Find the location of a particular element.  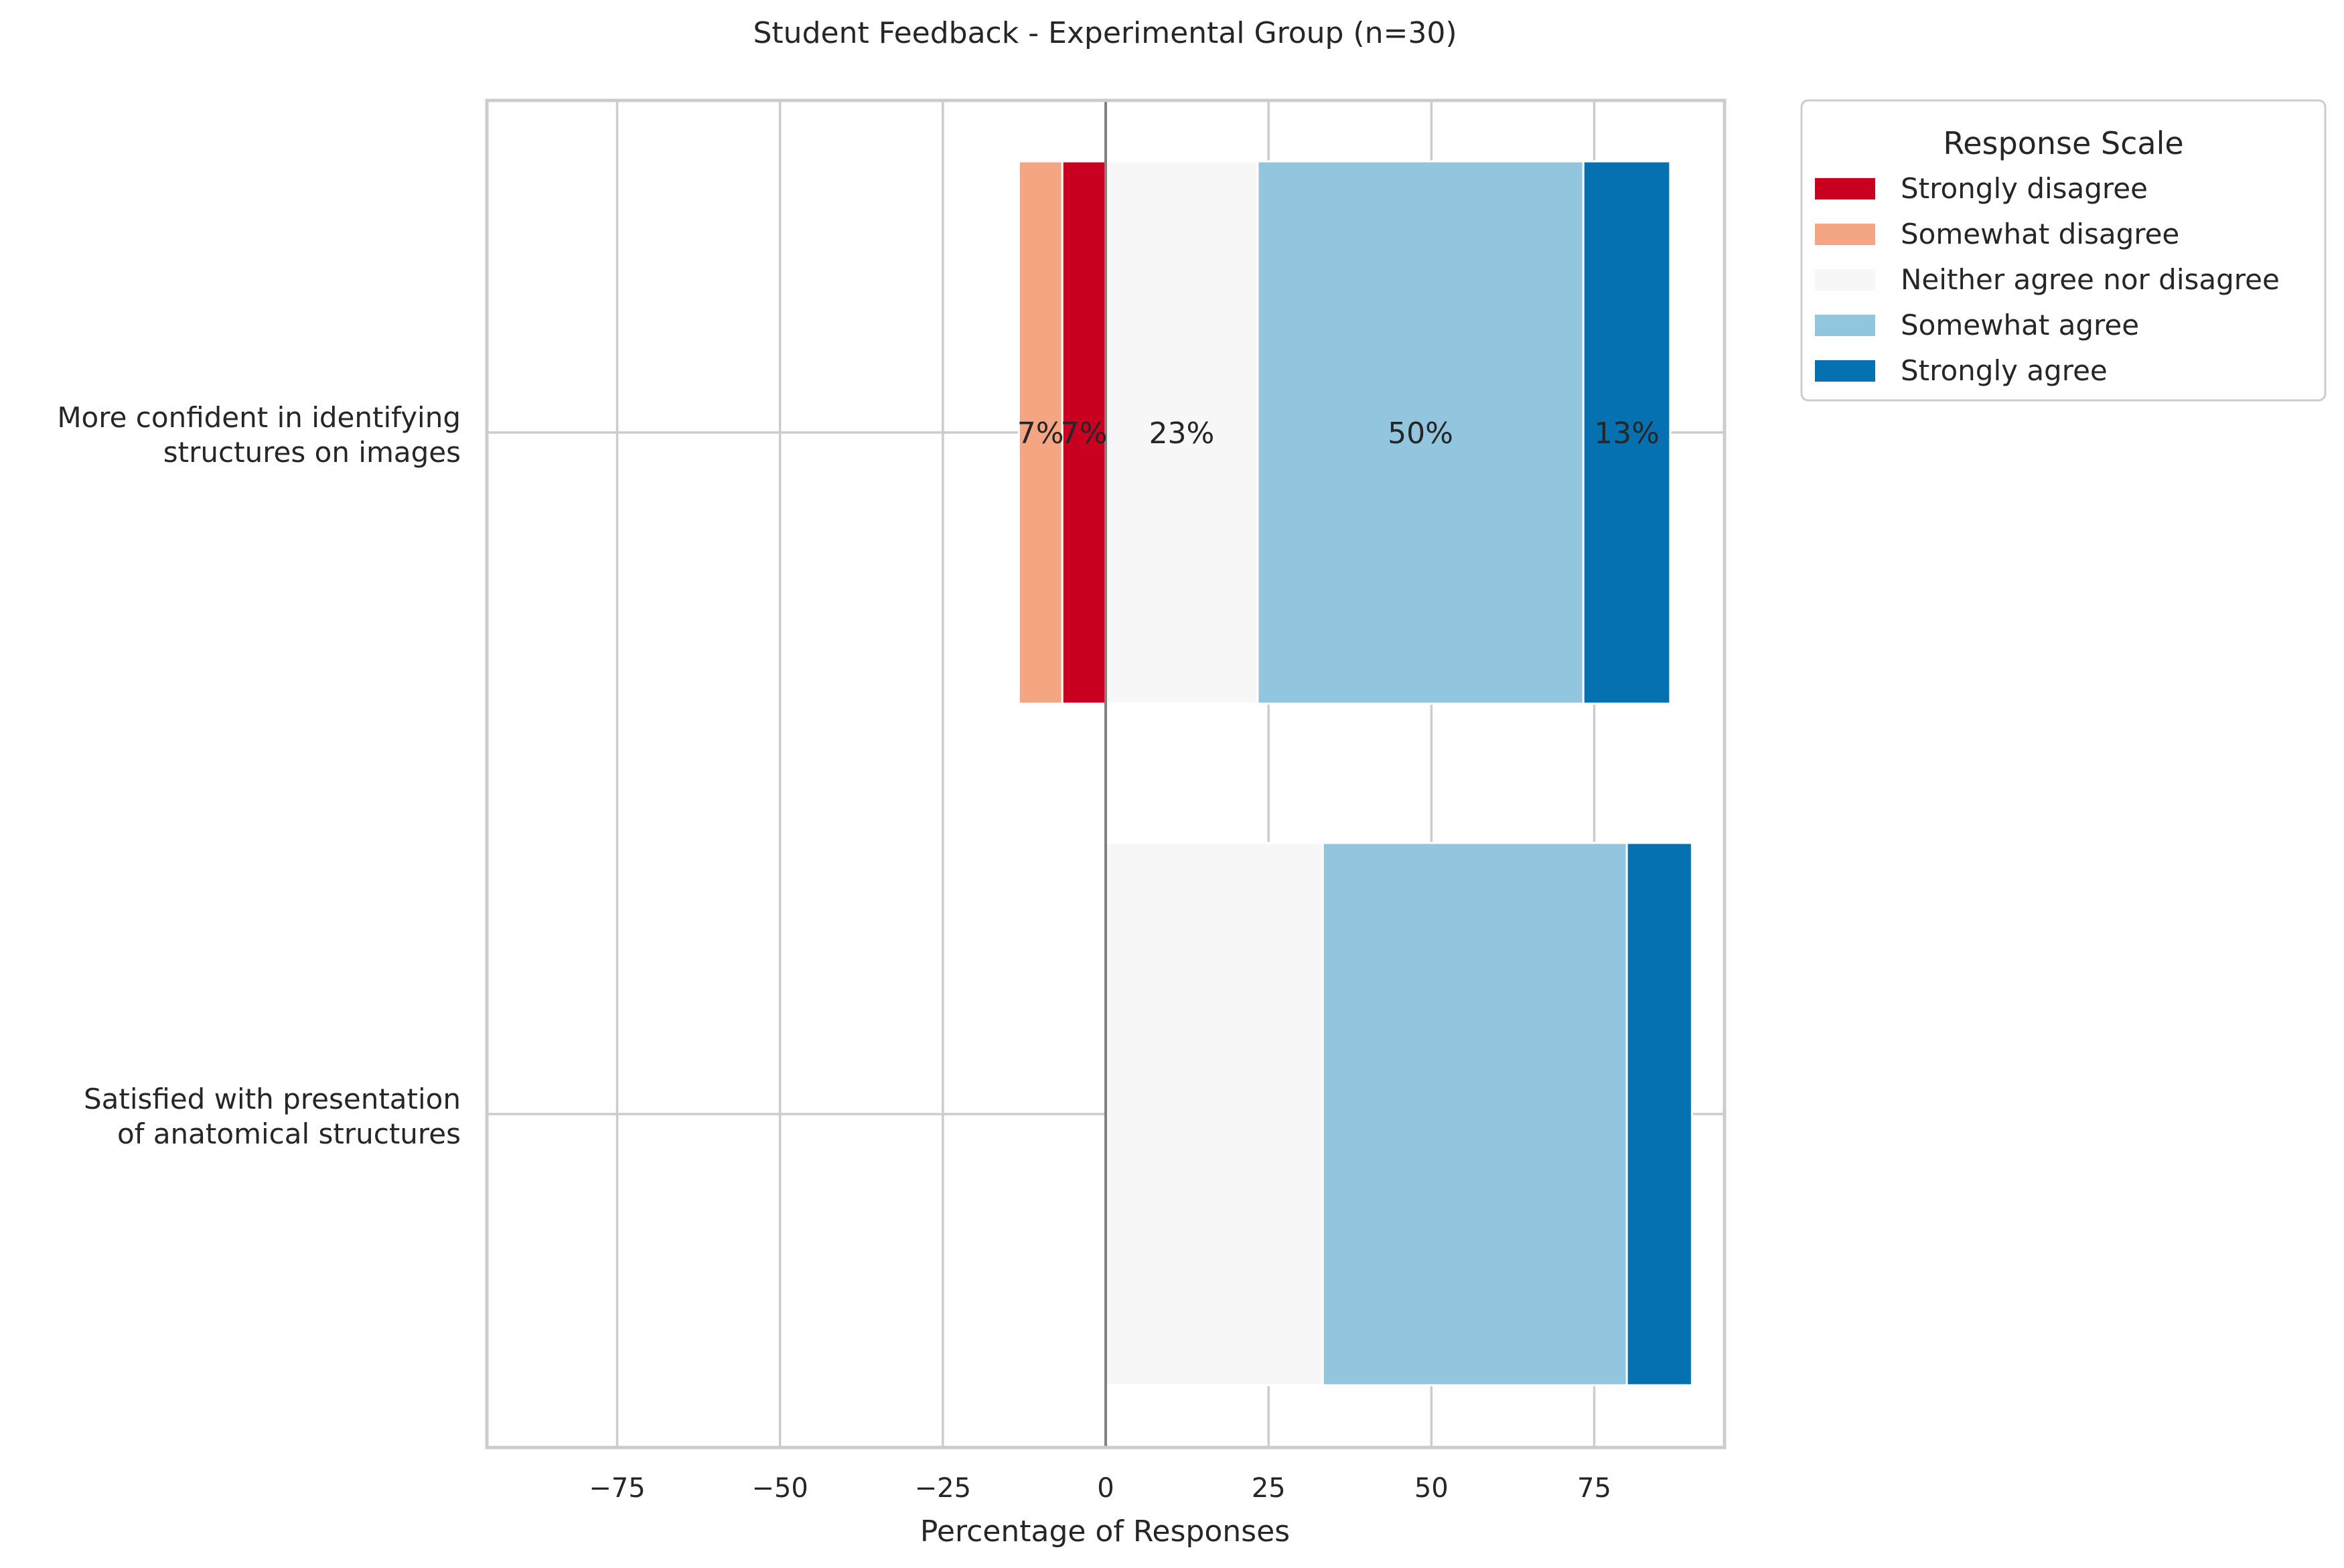

legend-label-0: Strongly disagree is located at coordinates (2024, 188).